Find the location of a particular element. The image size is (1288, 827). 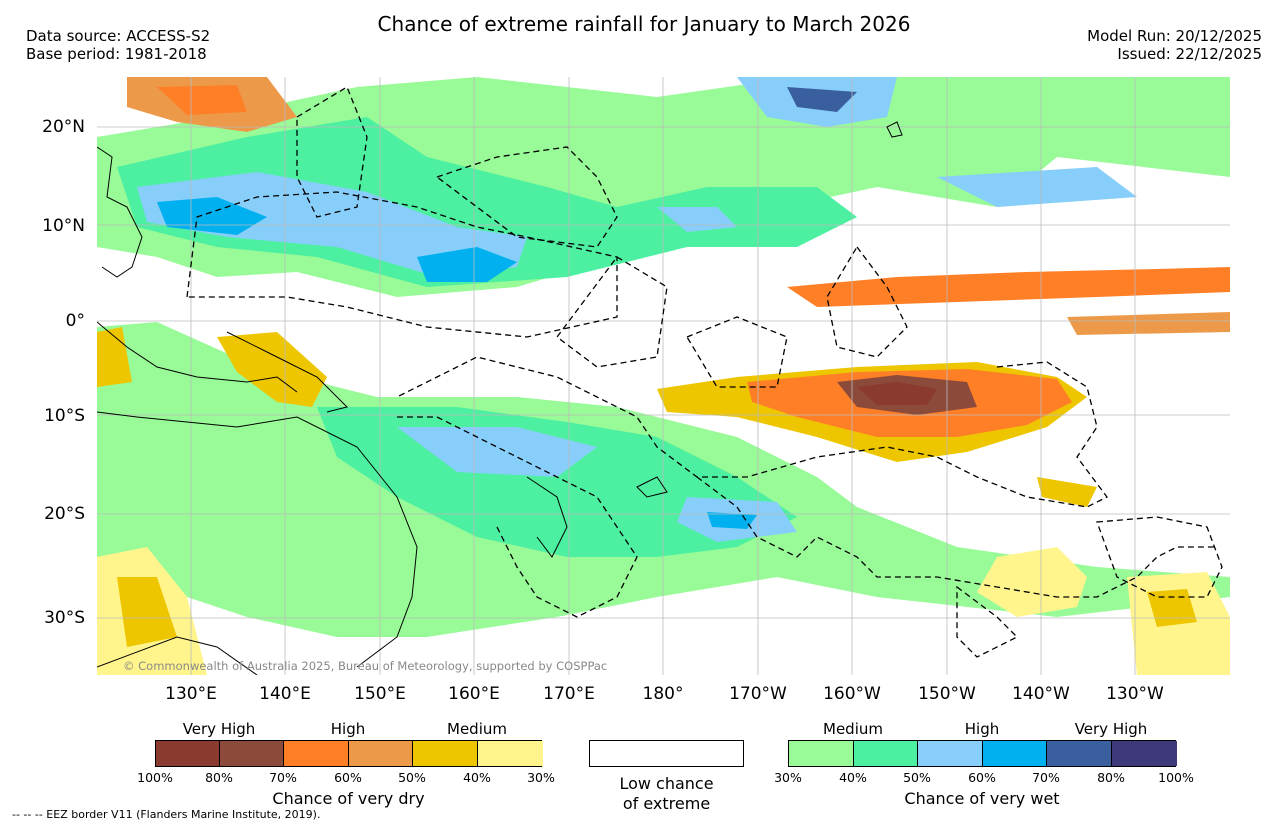

lon-label-140e: 140°E is located at coordinates (285, 694).